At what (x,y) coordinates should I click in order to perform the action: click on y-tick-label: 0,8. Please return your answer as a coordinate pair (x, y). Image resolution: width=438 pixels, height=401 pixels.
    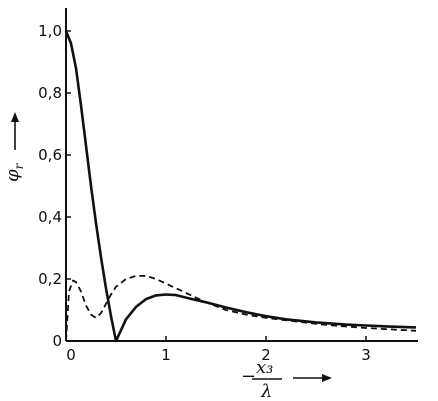
    Looking at the image, I should click on (50, 93).